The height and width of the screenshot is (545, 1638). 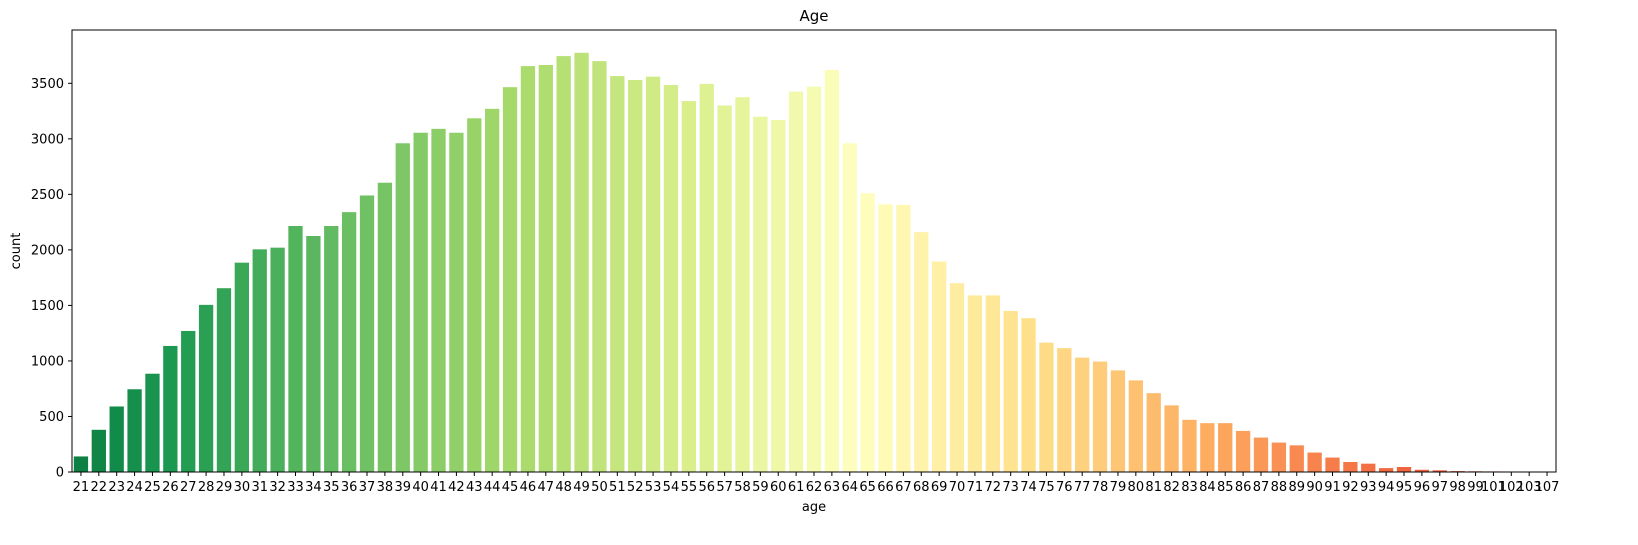 I want to click on x-tick-label: 29, so click(x=224, y=487).